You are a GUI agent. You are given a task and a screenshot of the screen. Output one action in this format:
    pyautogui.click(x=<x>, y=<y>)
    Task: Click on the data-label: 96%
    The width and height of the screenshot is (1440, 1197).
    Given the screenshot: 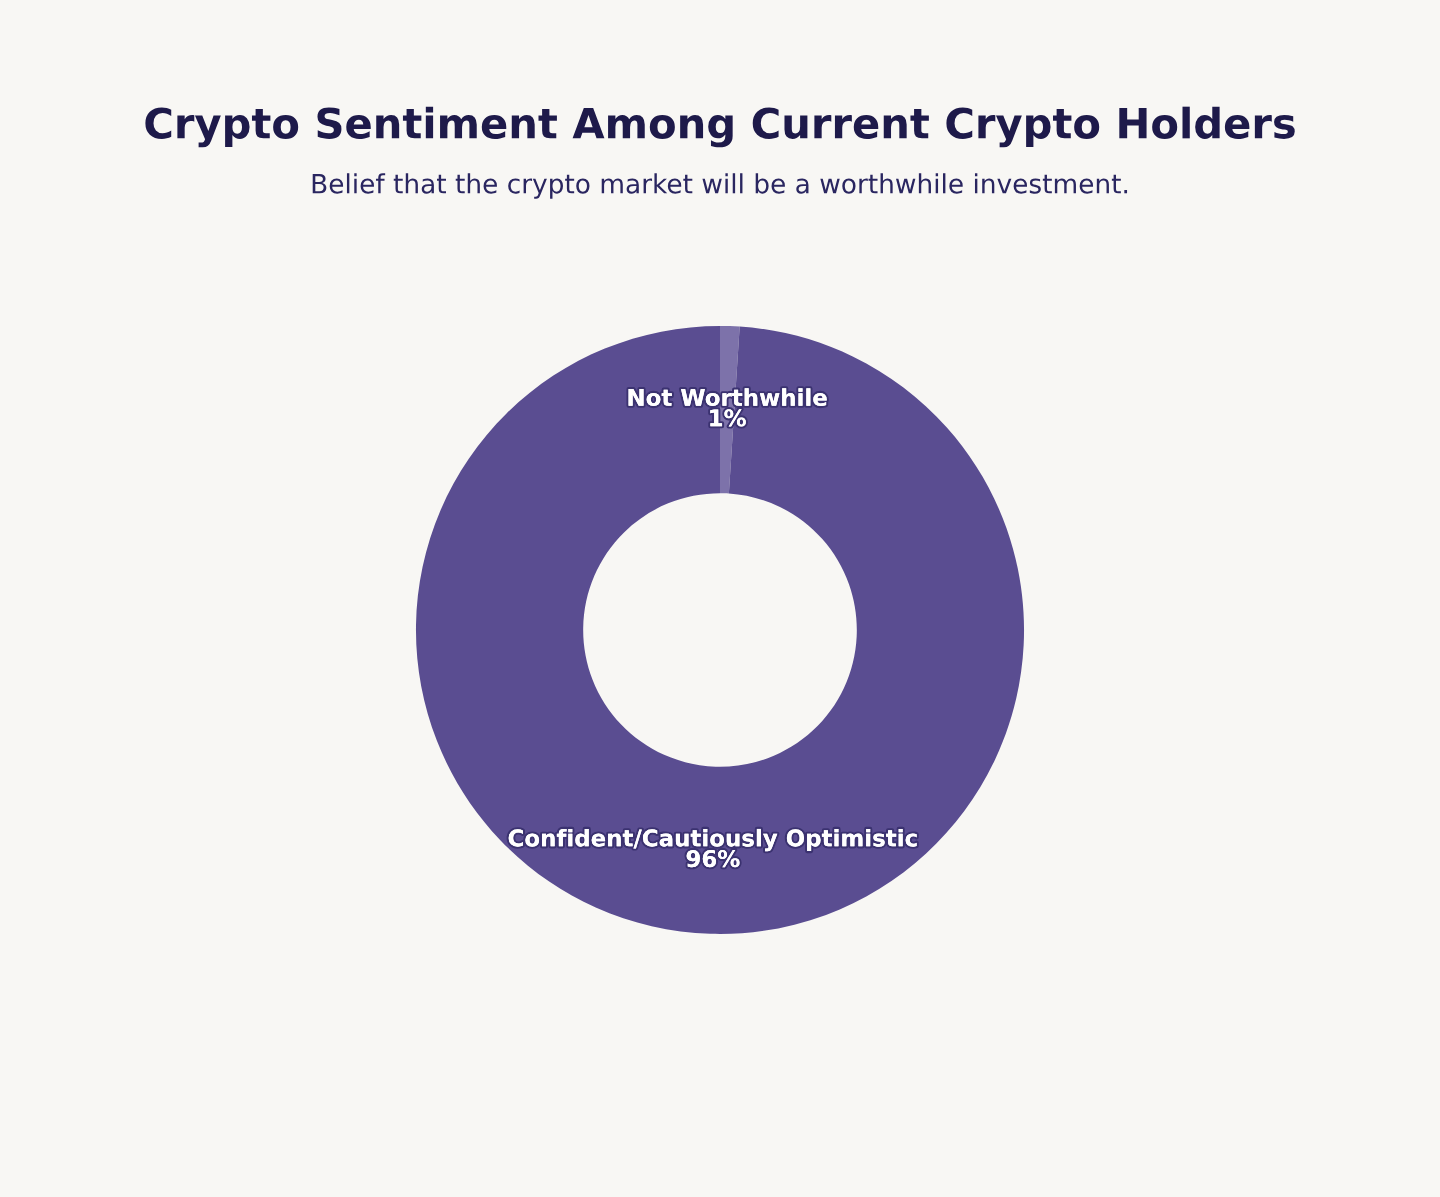 What is the action you would take?
    pyautogui.click(x=713, y=858)
    